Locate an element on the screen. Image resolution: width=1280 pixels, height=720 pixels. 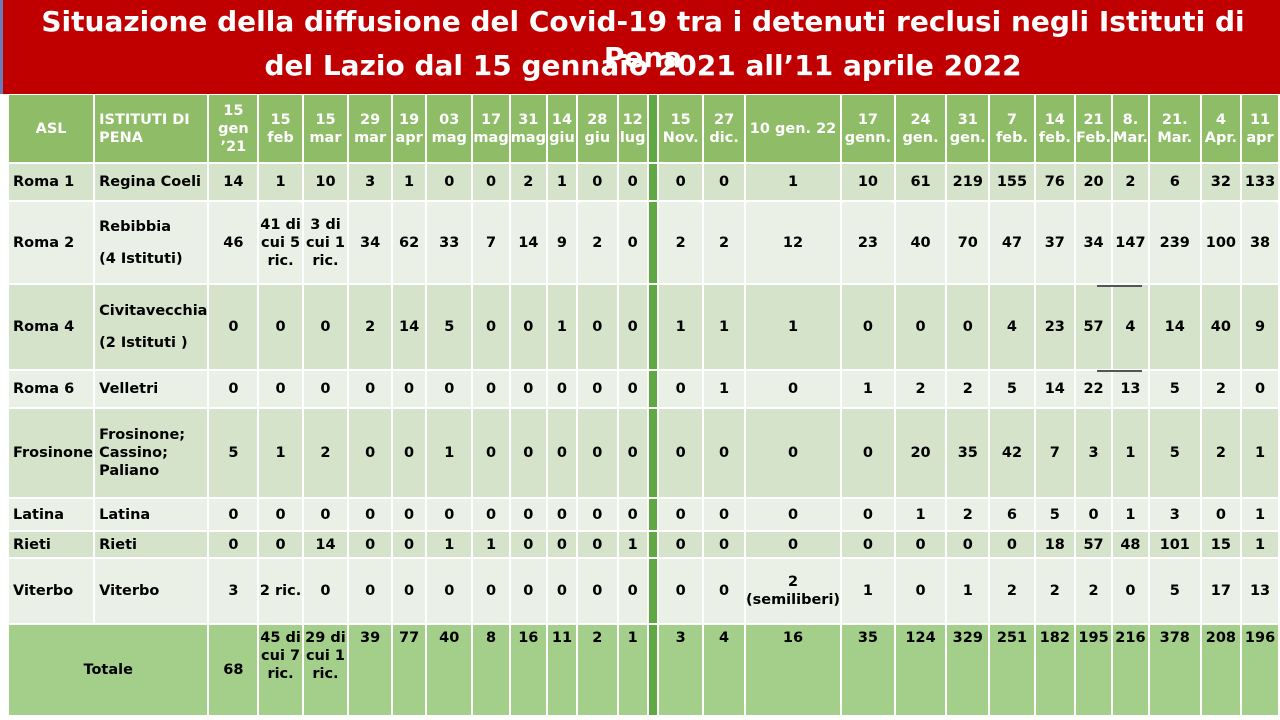
value-cell: 4 is located at coordinates (1131, 327).